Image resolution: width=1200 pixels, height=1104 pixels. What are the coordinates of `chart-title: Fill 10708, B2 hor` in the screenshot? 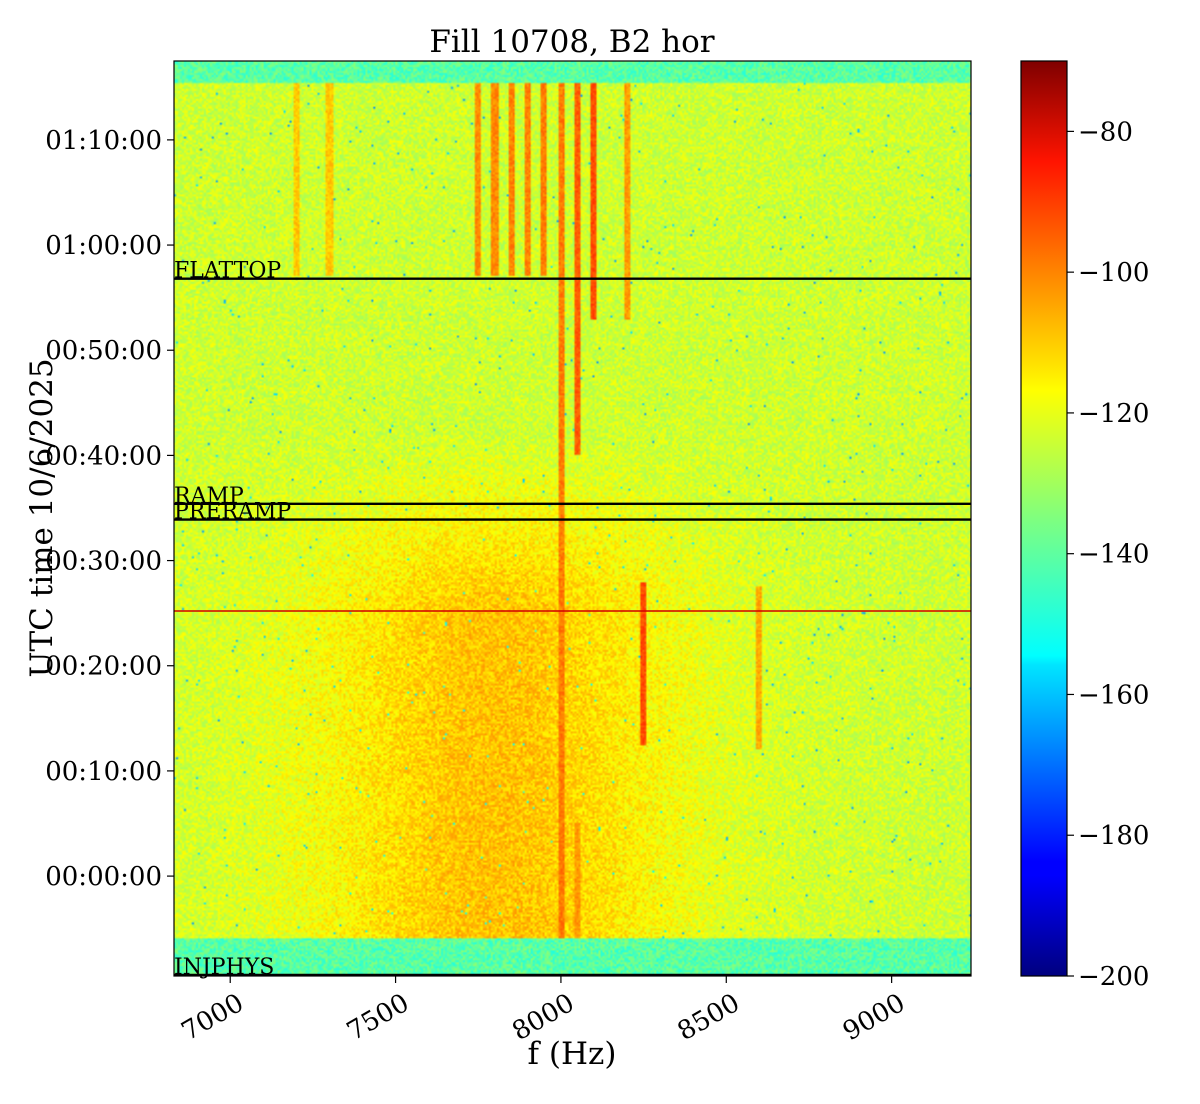 It's located at (571, 42).